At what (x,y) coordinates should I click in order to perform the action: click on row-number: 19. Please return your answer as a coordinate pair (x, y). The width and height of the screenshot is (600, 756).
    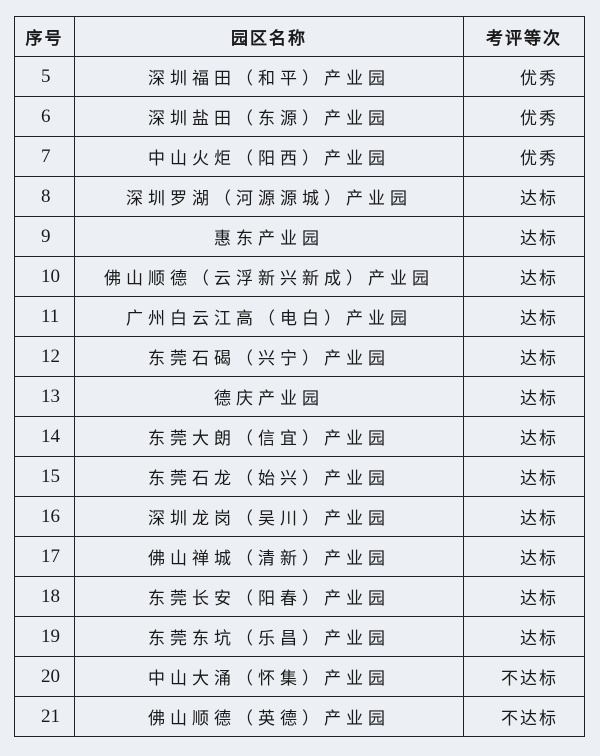
    Looking at the image, I should click on (44, 636).